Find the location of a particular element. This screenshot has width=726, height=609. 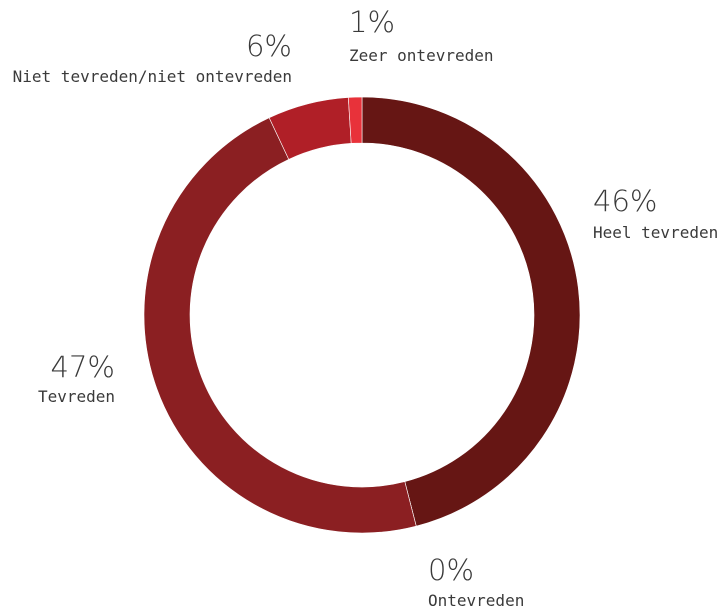

pct-label-ontevreden: 0% is located at coordinates (451, 570).